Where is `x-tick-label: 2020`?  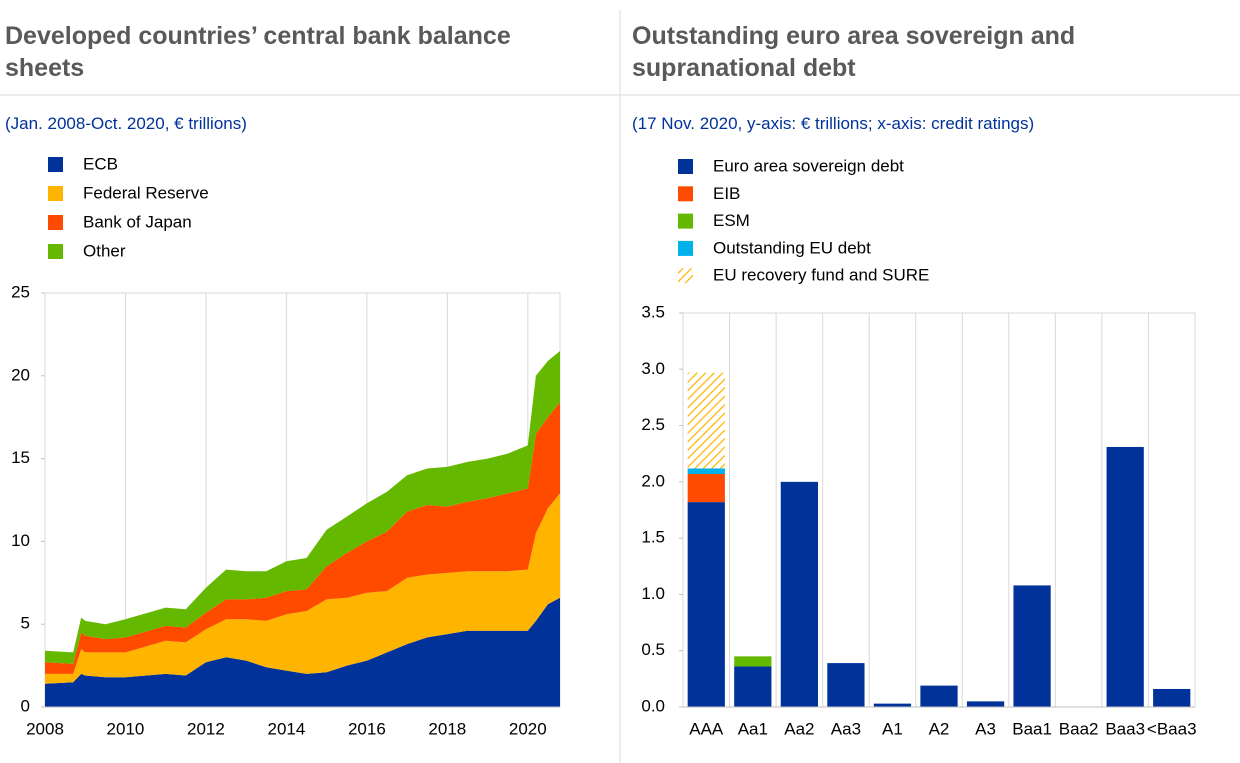
x-tick-label: 2020 is located at coordinates (528, 728).